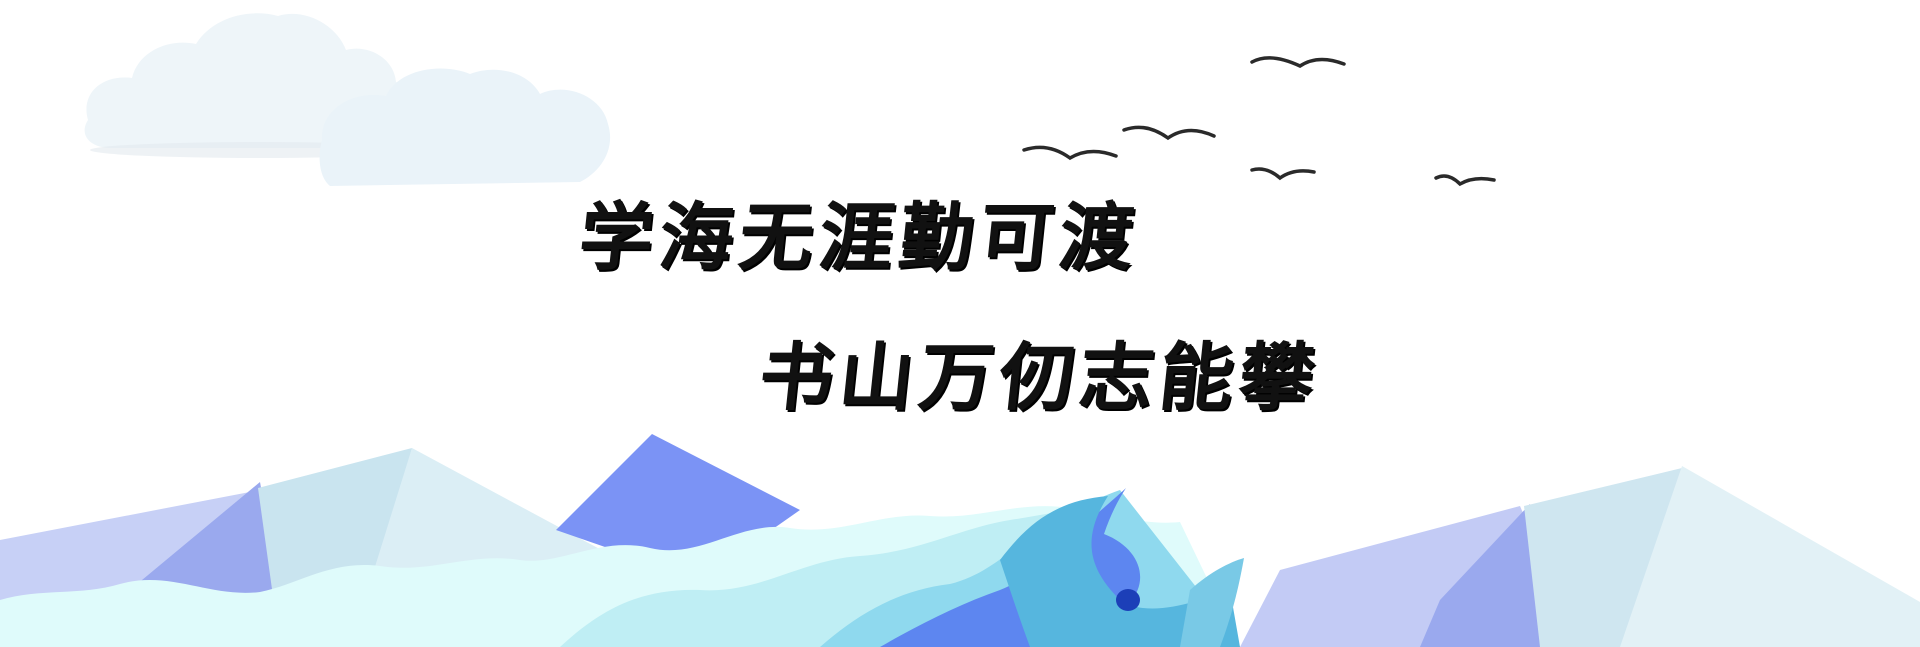 The height and width of the screenshot is (647, 1920). Describe the element at coordinates (1039, 378) in the screenshot. I see `slogan-line-2: 书山万仞志能攀` at that location.